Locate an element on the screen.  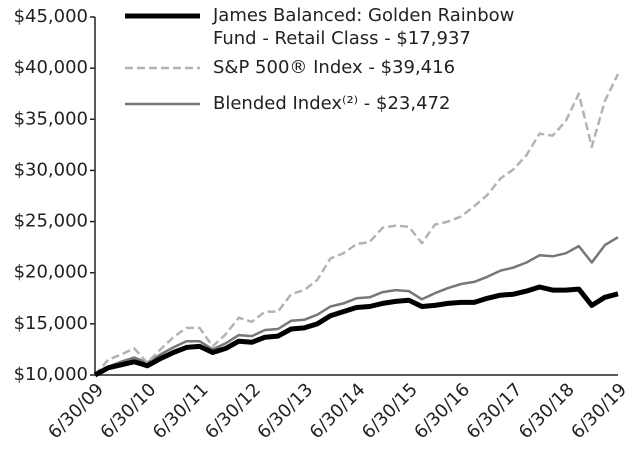
x-tick-label: 6/30/14 is located at coordinates (338, 411).